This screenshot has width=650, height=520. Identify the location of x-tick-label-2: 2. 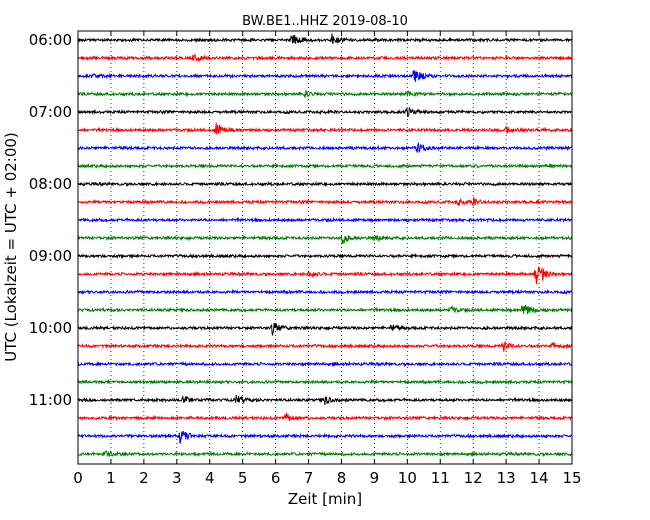
(144, 478).